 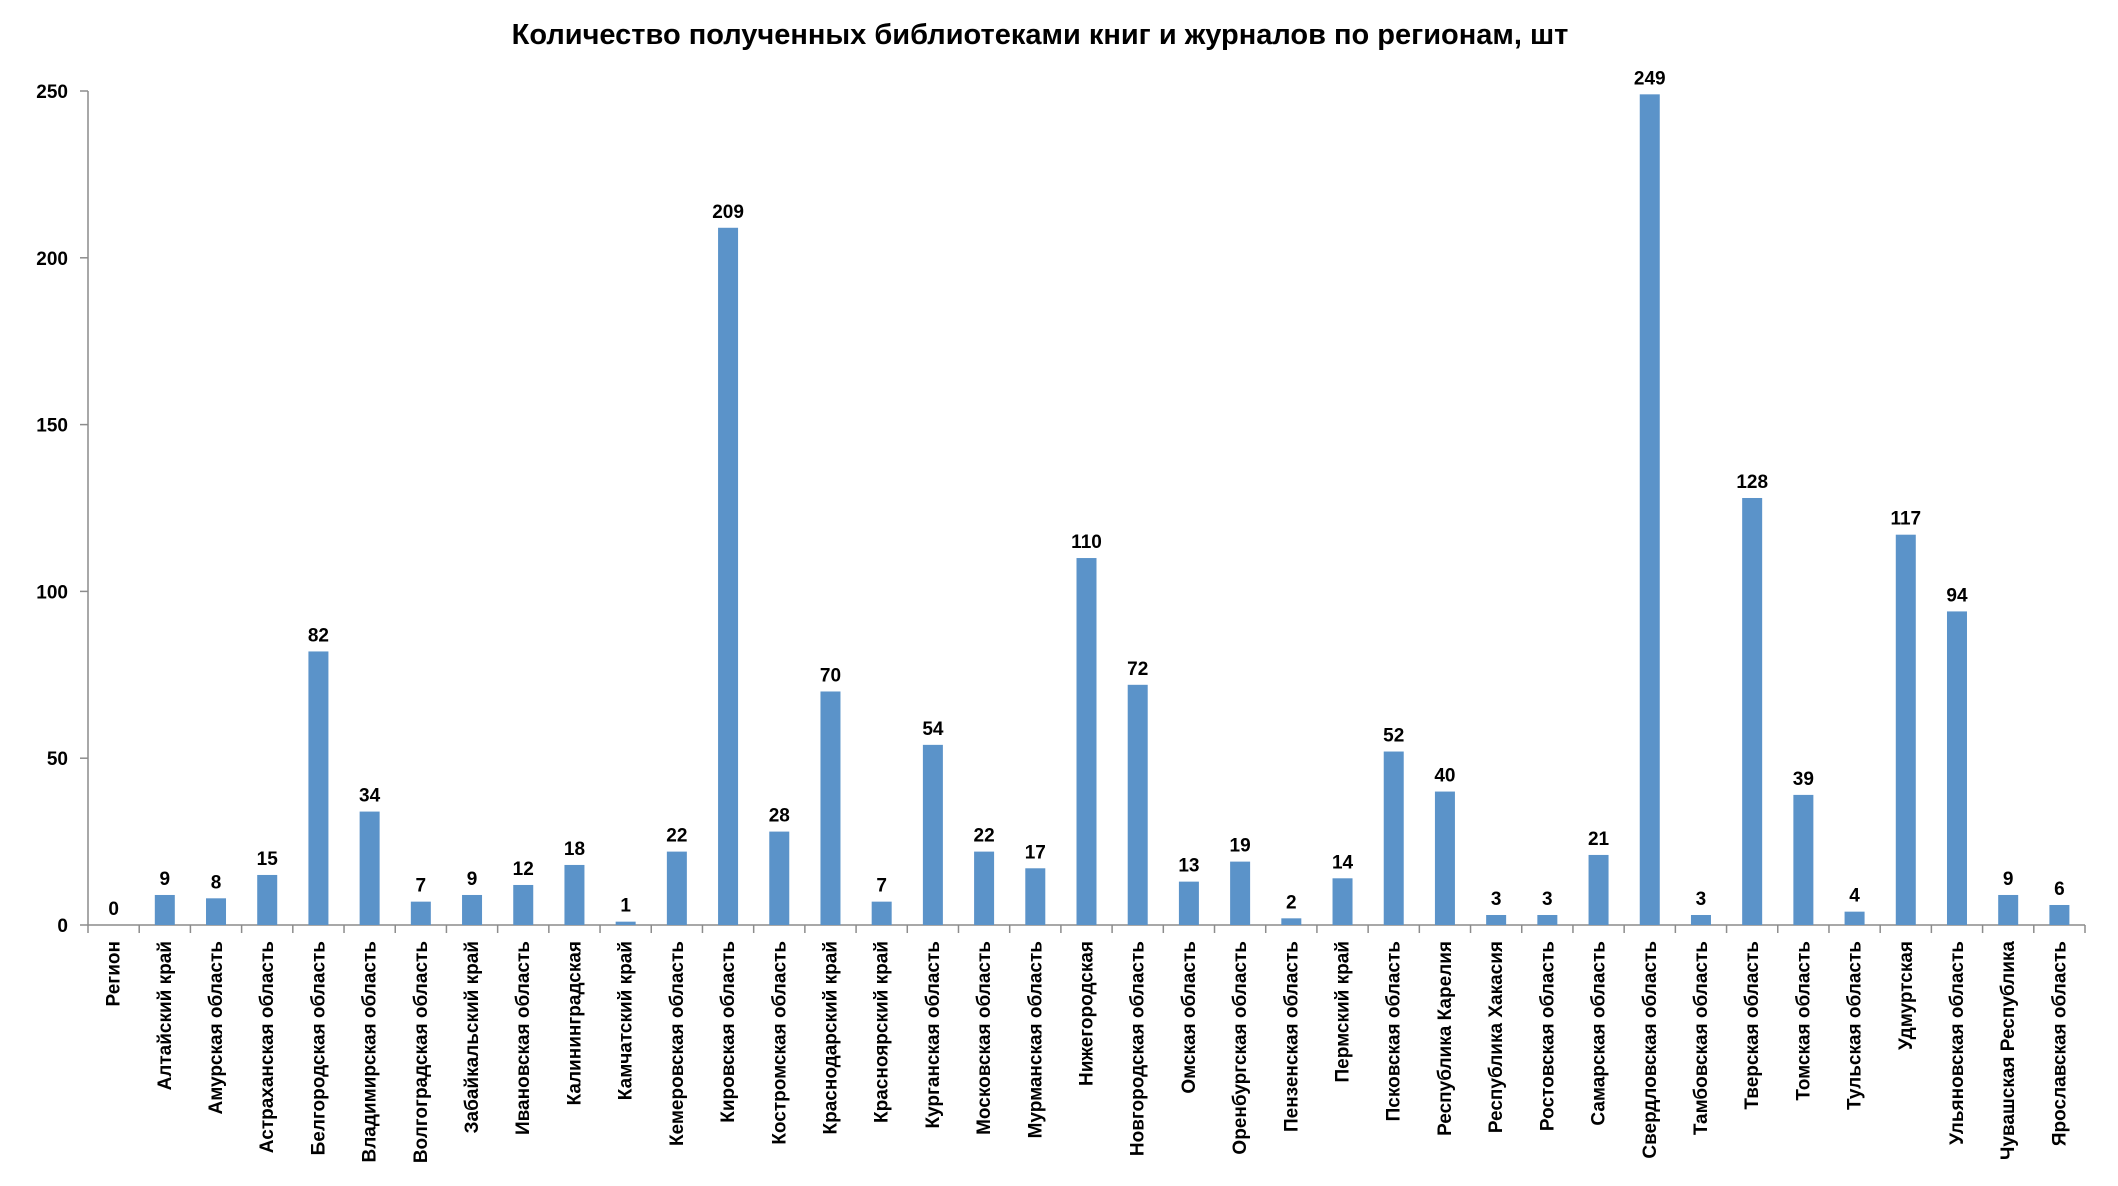 What do you see at coordinates (1444, 776) in the screenshot?
I see `data-label: 40` at bounding box center [1444, 776].